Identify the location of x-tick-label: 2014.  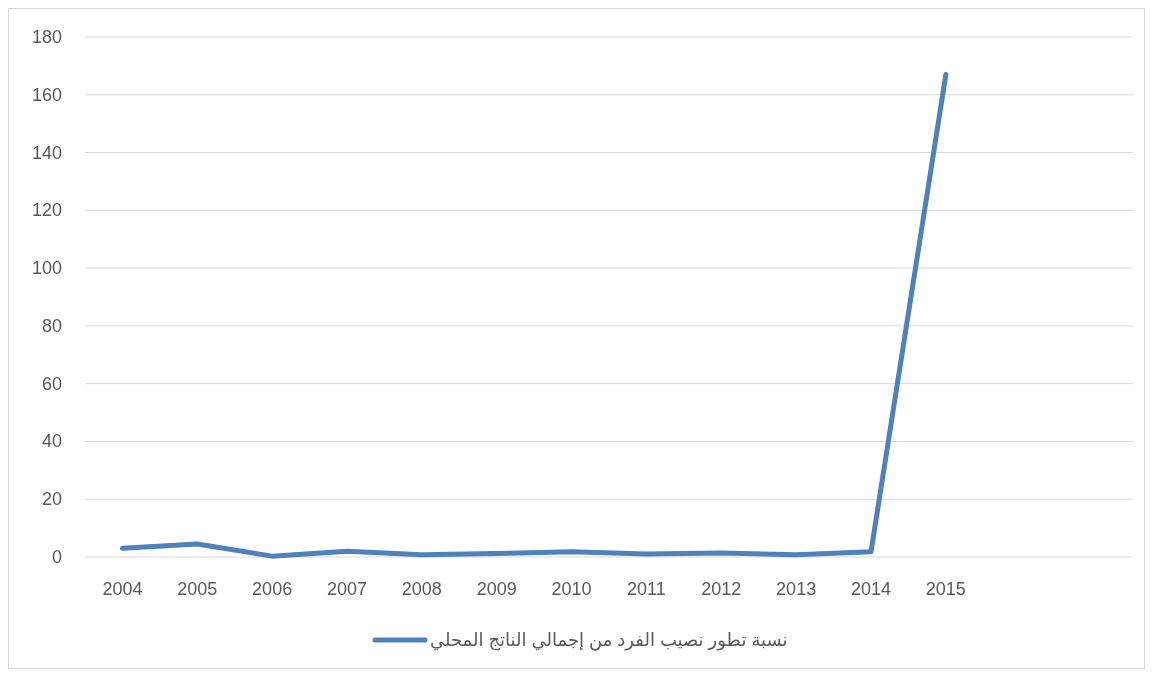
(871, 589).